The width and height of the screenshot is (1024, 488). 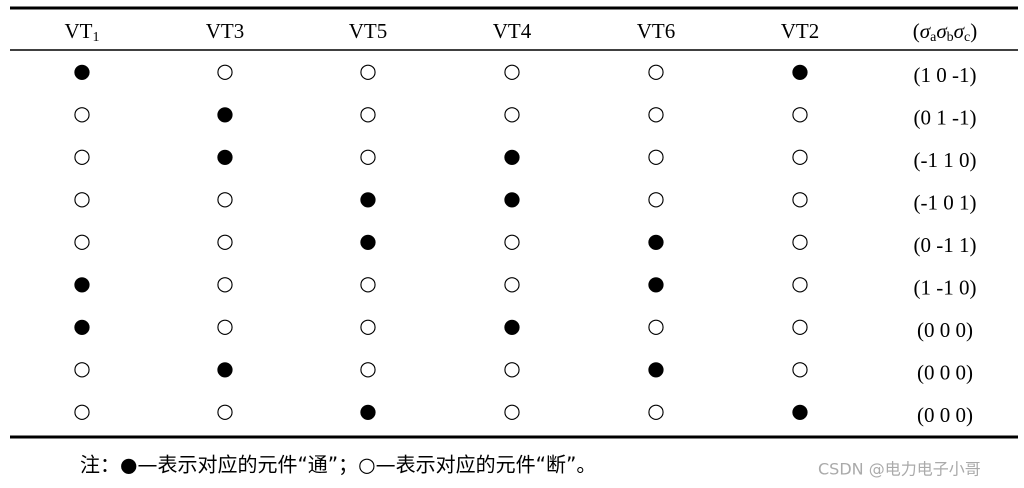 What do you see at coordinates (899, 469) in the screenshot?
I see `watermark: CSDN @电力电子小哥` at bounding box center [899, 469].